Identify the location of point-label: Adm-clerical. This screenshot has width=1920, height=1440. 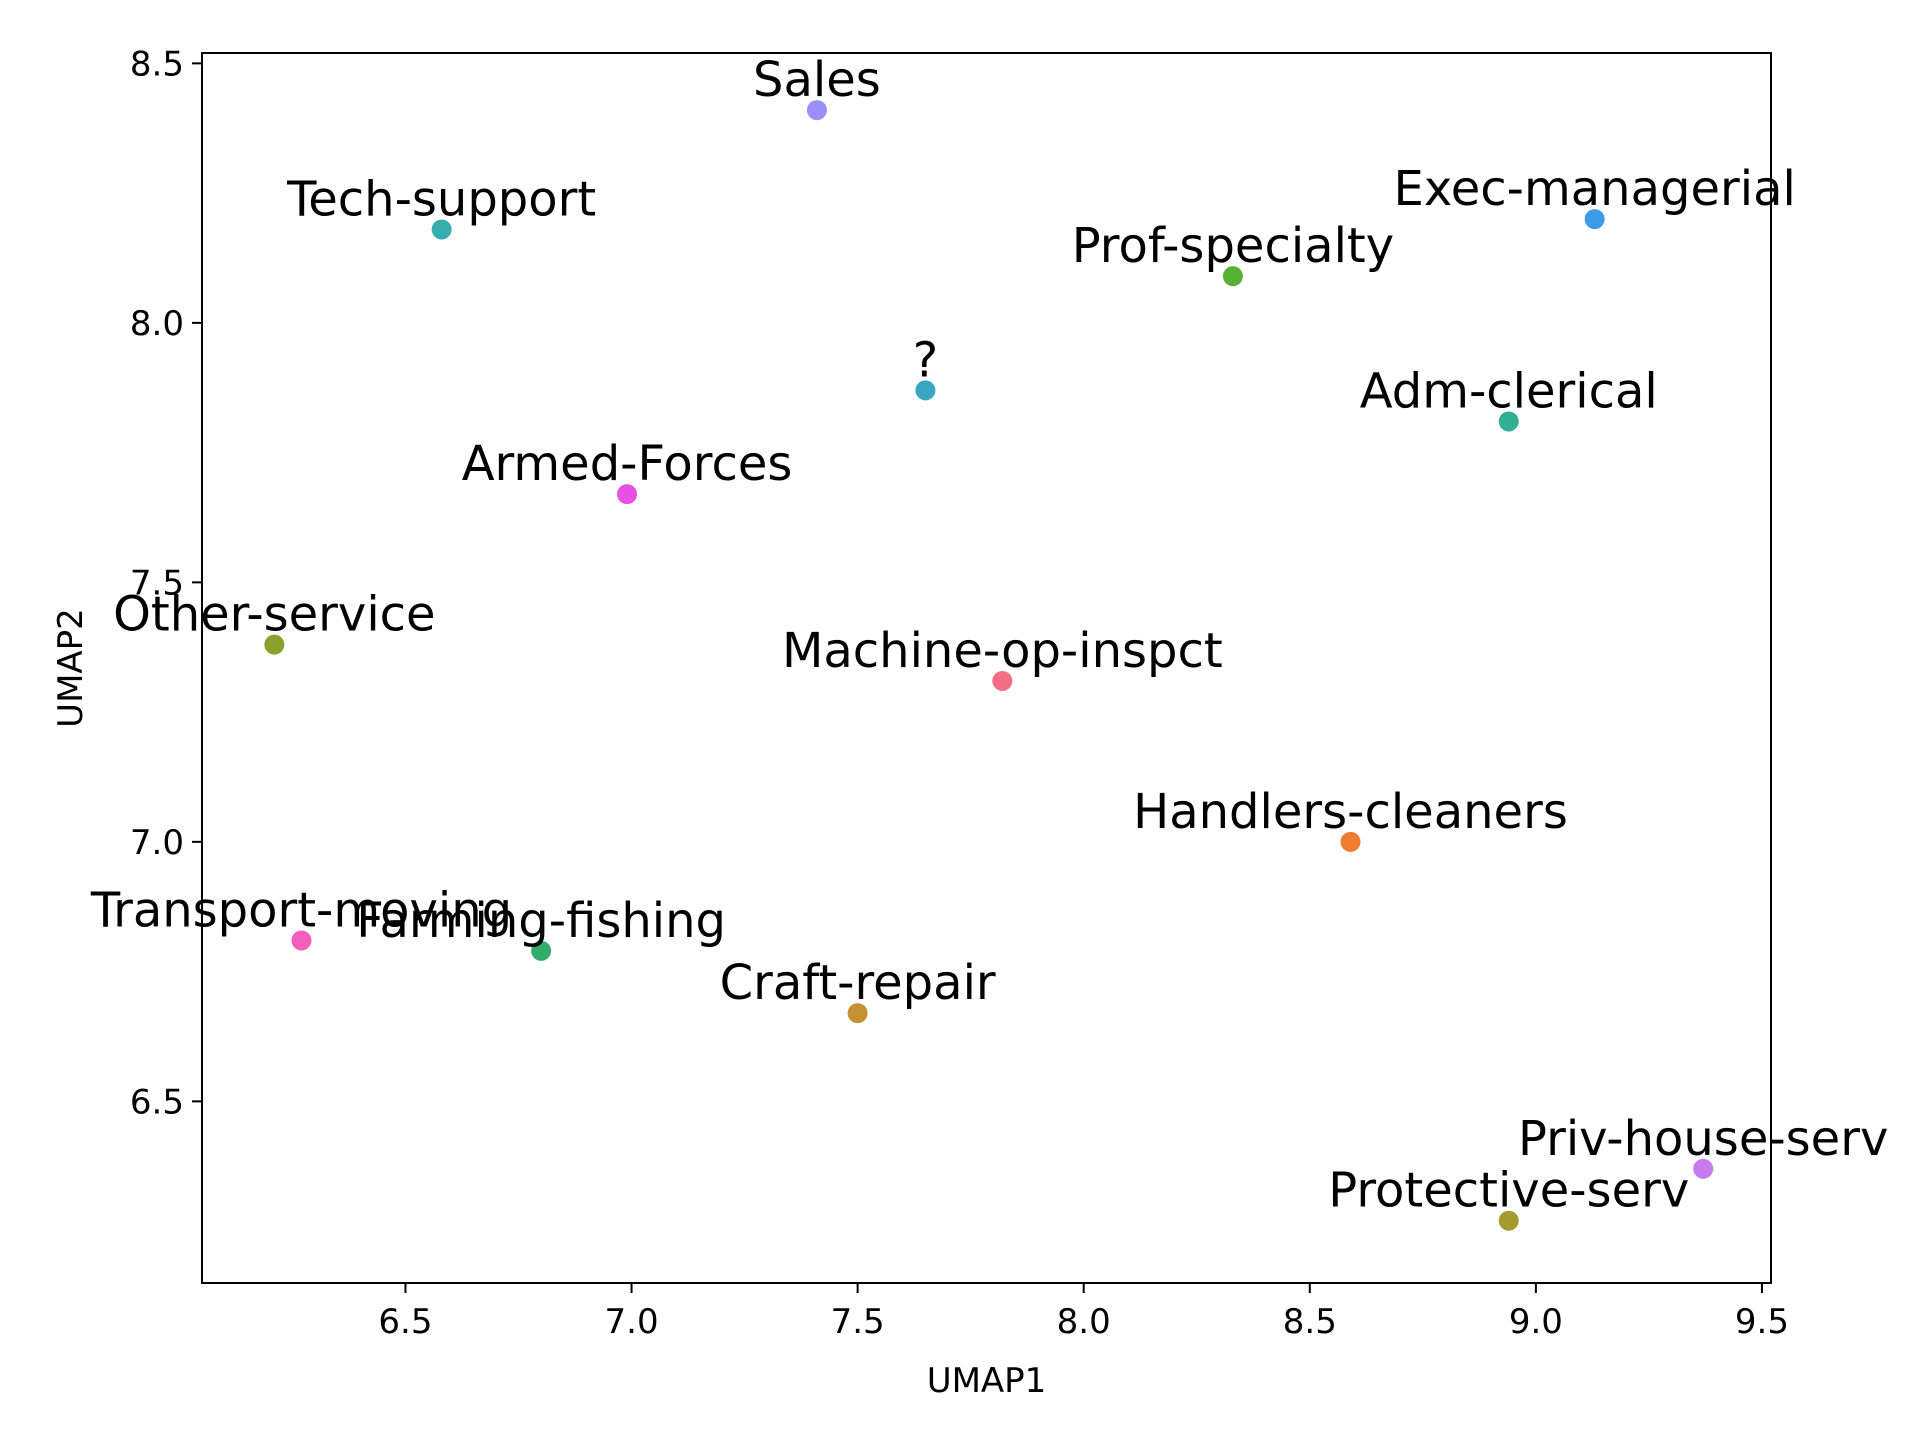
(1509, 391).